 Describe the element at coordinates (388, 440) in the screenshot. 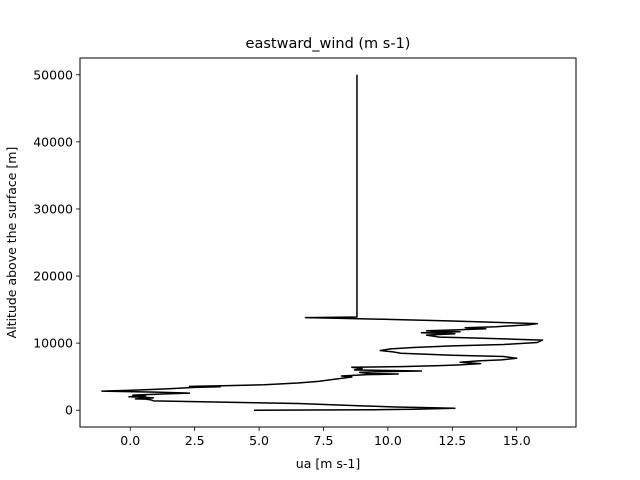

I see `x-tick-label: 10.0` at that location.